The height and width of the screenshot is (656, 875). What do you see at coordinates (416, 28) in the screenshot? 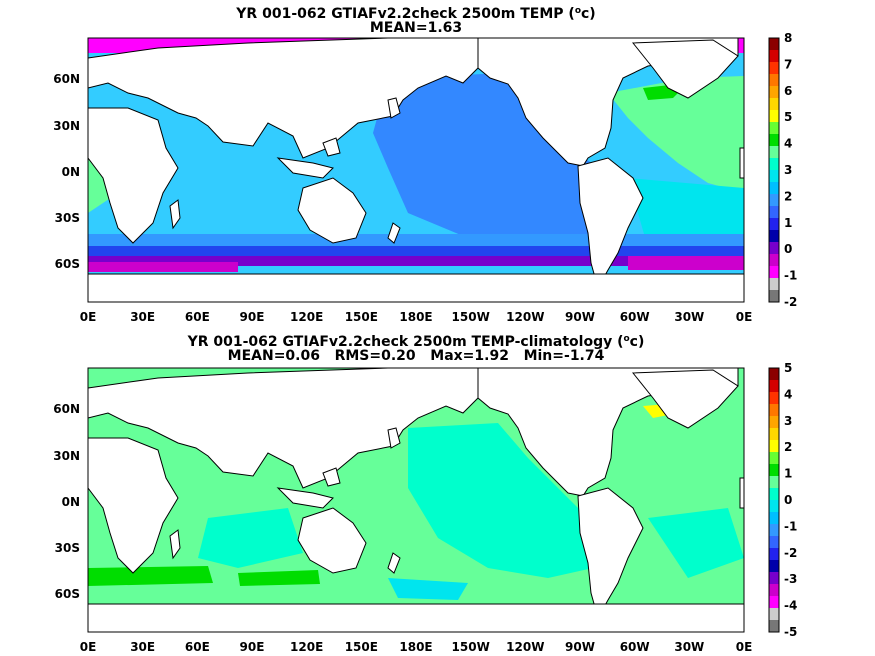
I see `panel1-subtitle: MEAN=1.63` at bounding box center [416, 28].